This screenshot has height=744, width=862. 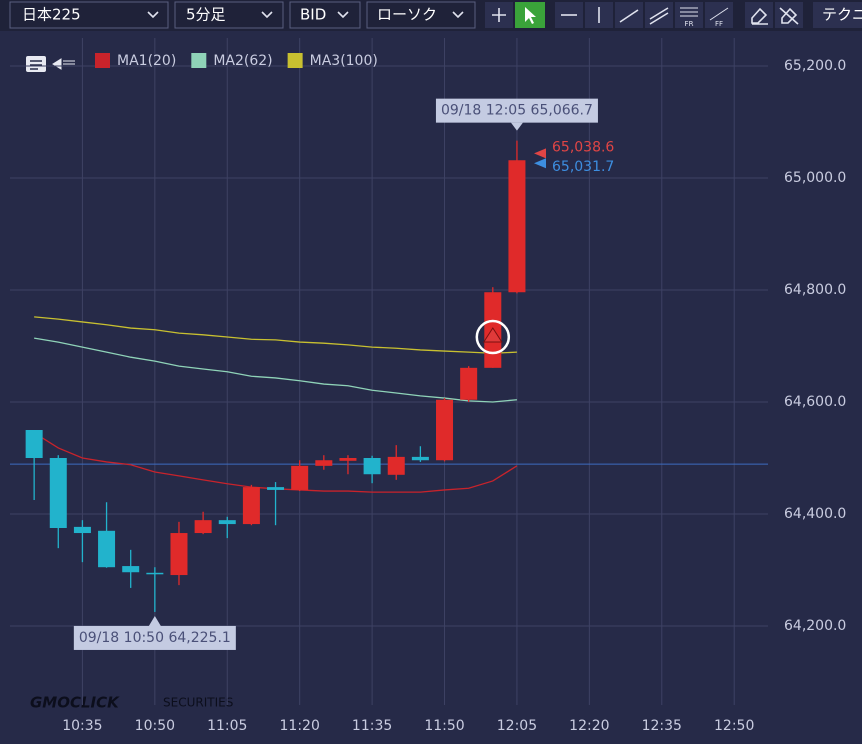 I want to click on x-tick-label: 12:50, so click(x=734, y=726).